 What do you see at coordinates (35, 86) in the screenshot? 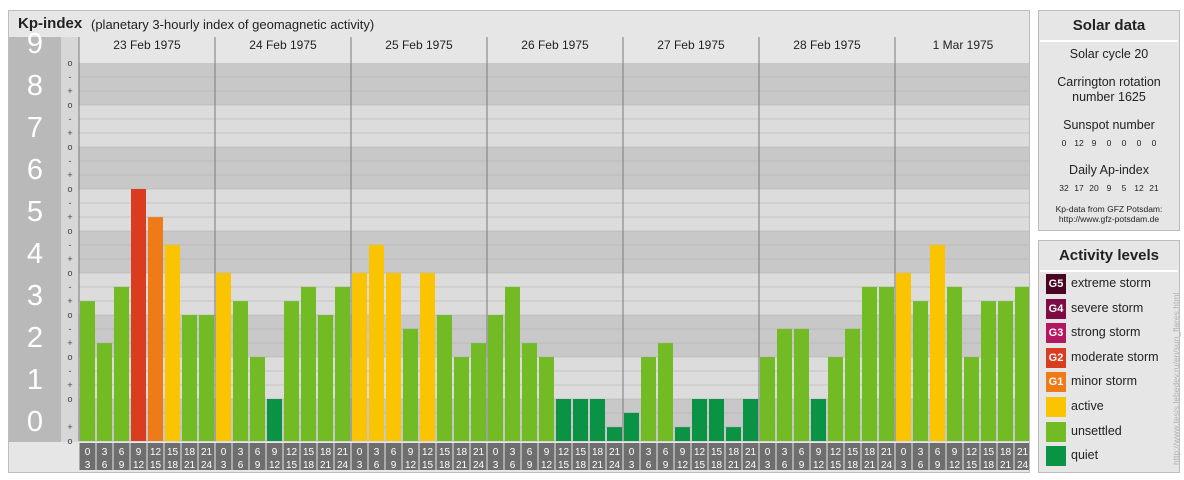
I see `y-tick-label: 8` at bounding box center [35, 86].